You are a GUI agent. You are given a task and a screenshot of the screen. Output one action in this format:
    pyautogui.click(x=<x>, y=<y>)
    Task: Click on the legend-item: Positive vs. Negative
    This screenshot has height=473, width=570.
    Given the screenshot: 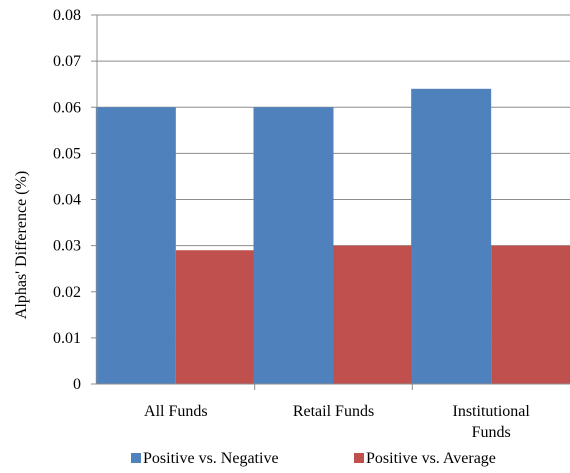 What is the action you would take?
    pyautogui.click(x=205, y=458)
    